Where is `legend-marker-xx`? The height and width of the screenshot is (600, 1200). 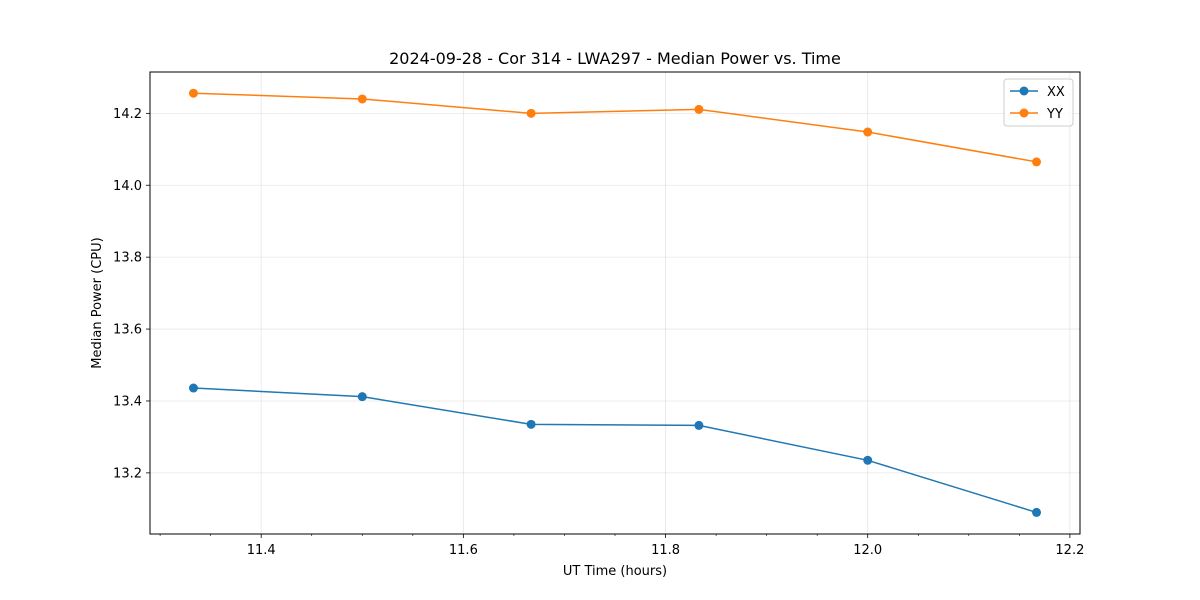
legend-marker-xx is located at coordinates (1024, 91).